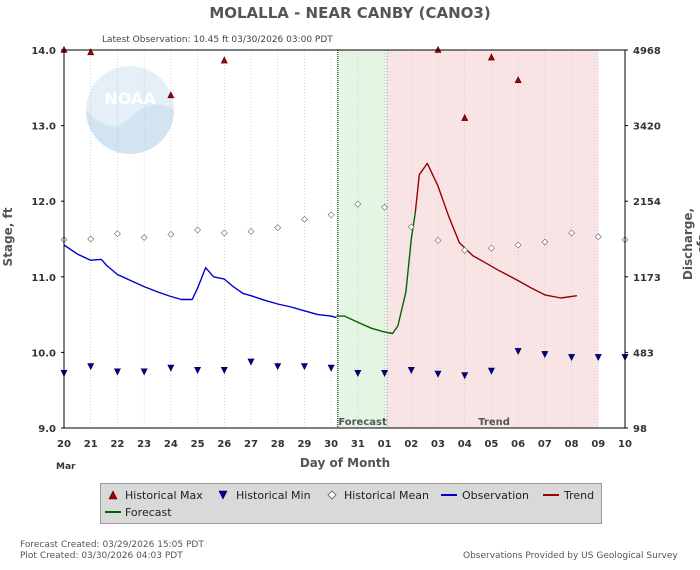 This screenshot has width=700, height=570. I want to click on y-right-tick-label: 4968, so click(647, 51).